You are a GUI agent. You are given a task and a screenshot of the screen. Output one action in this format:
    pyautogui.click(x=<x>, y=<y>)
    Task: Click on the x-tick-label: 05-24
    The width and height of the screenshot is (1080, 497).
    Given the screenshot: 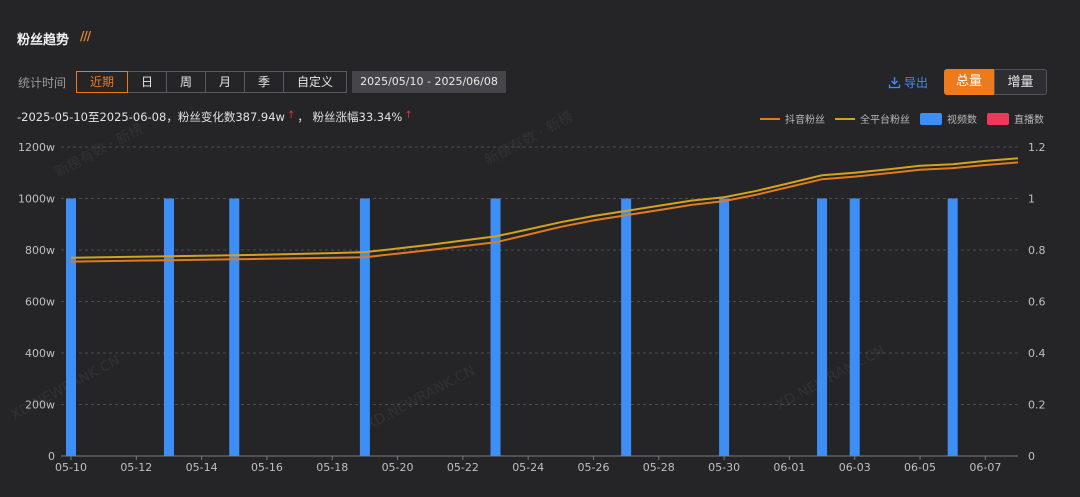 What is the action you would take?
    pyautogui.click(x=528, y=467)
    